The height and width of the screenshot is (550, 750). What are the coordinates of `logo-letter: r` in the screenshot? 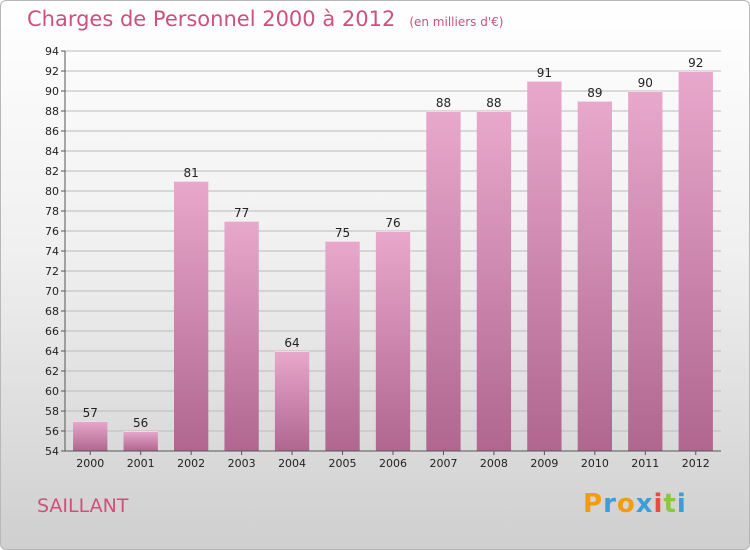 It's located at (610, 504).